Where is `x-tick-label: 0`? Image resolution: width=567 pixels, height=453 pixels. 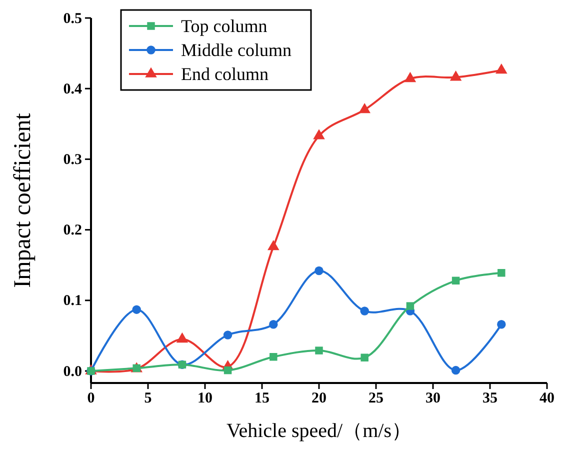
x-tick-label: 0 is located at coordinates (91, 398).